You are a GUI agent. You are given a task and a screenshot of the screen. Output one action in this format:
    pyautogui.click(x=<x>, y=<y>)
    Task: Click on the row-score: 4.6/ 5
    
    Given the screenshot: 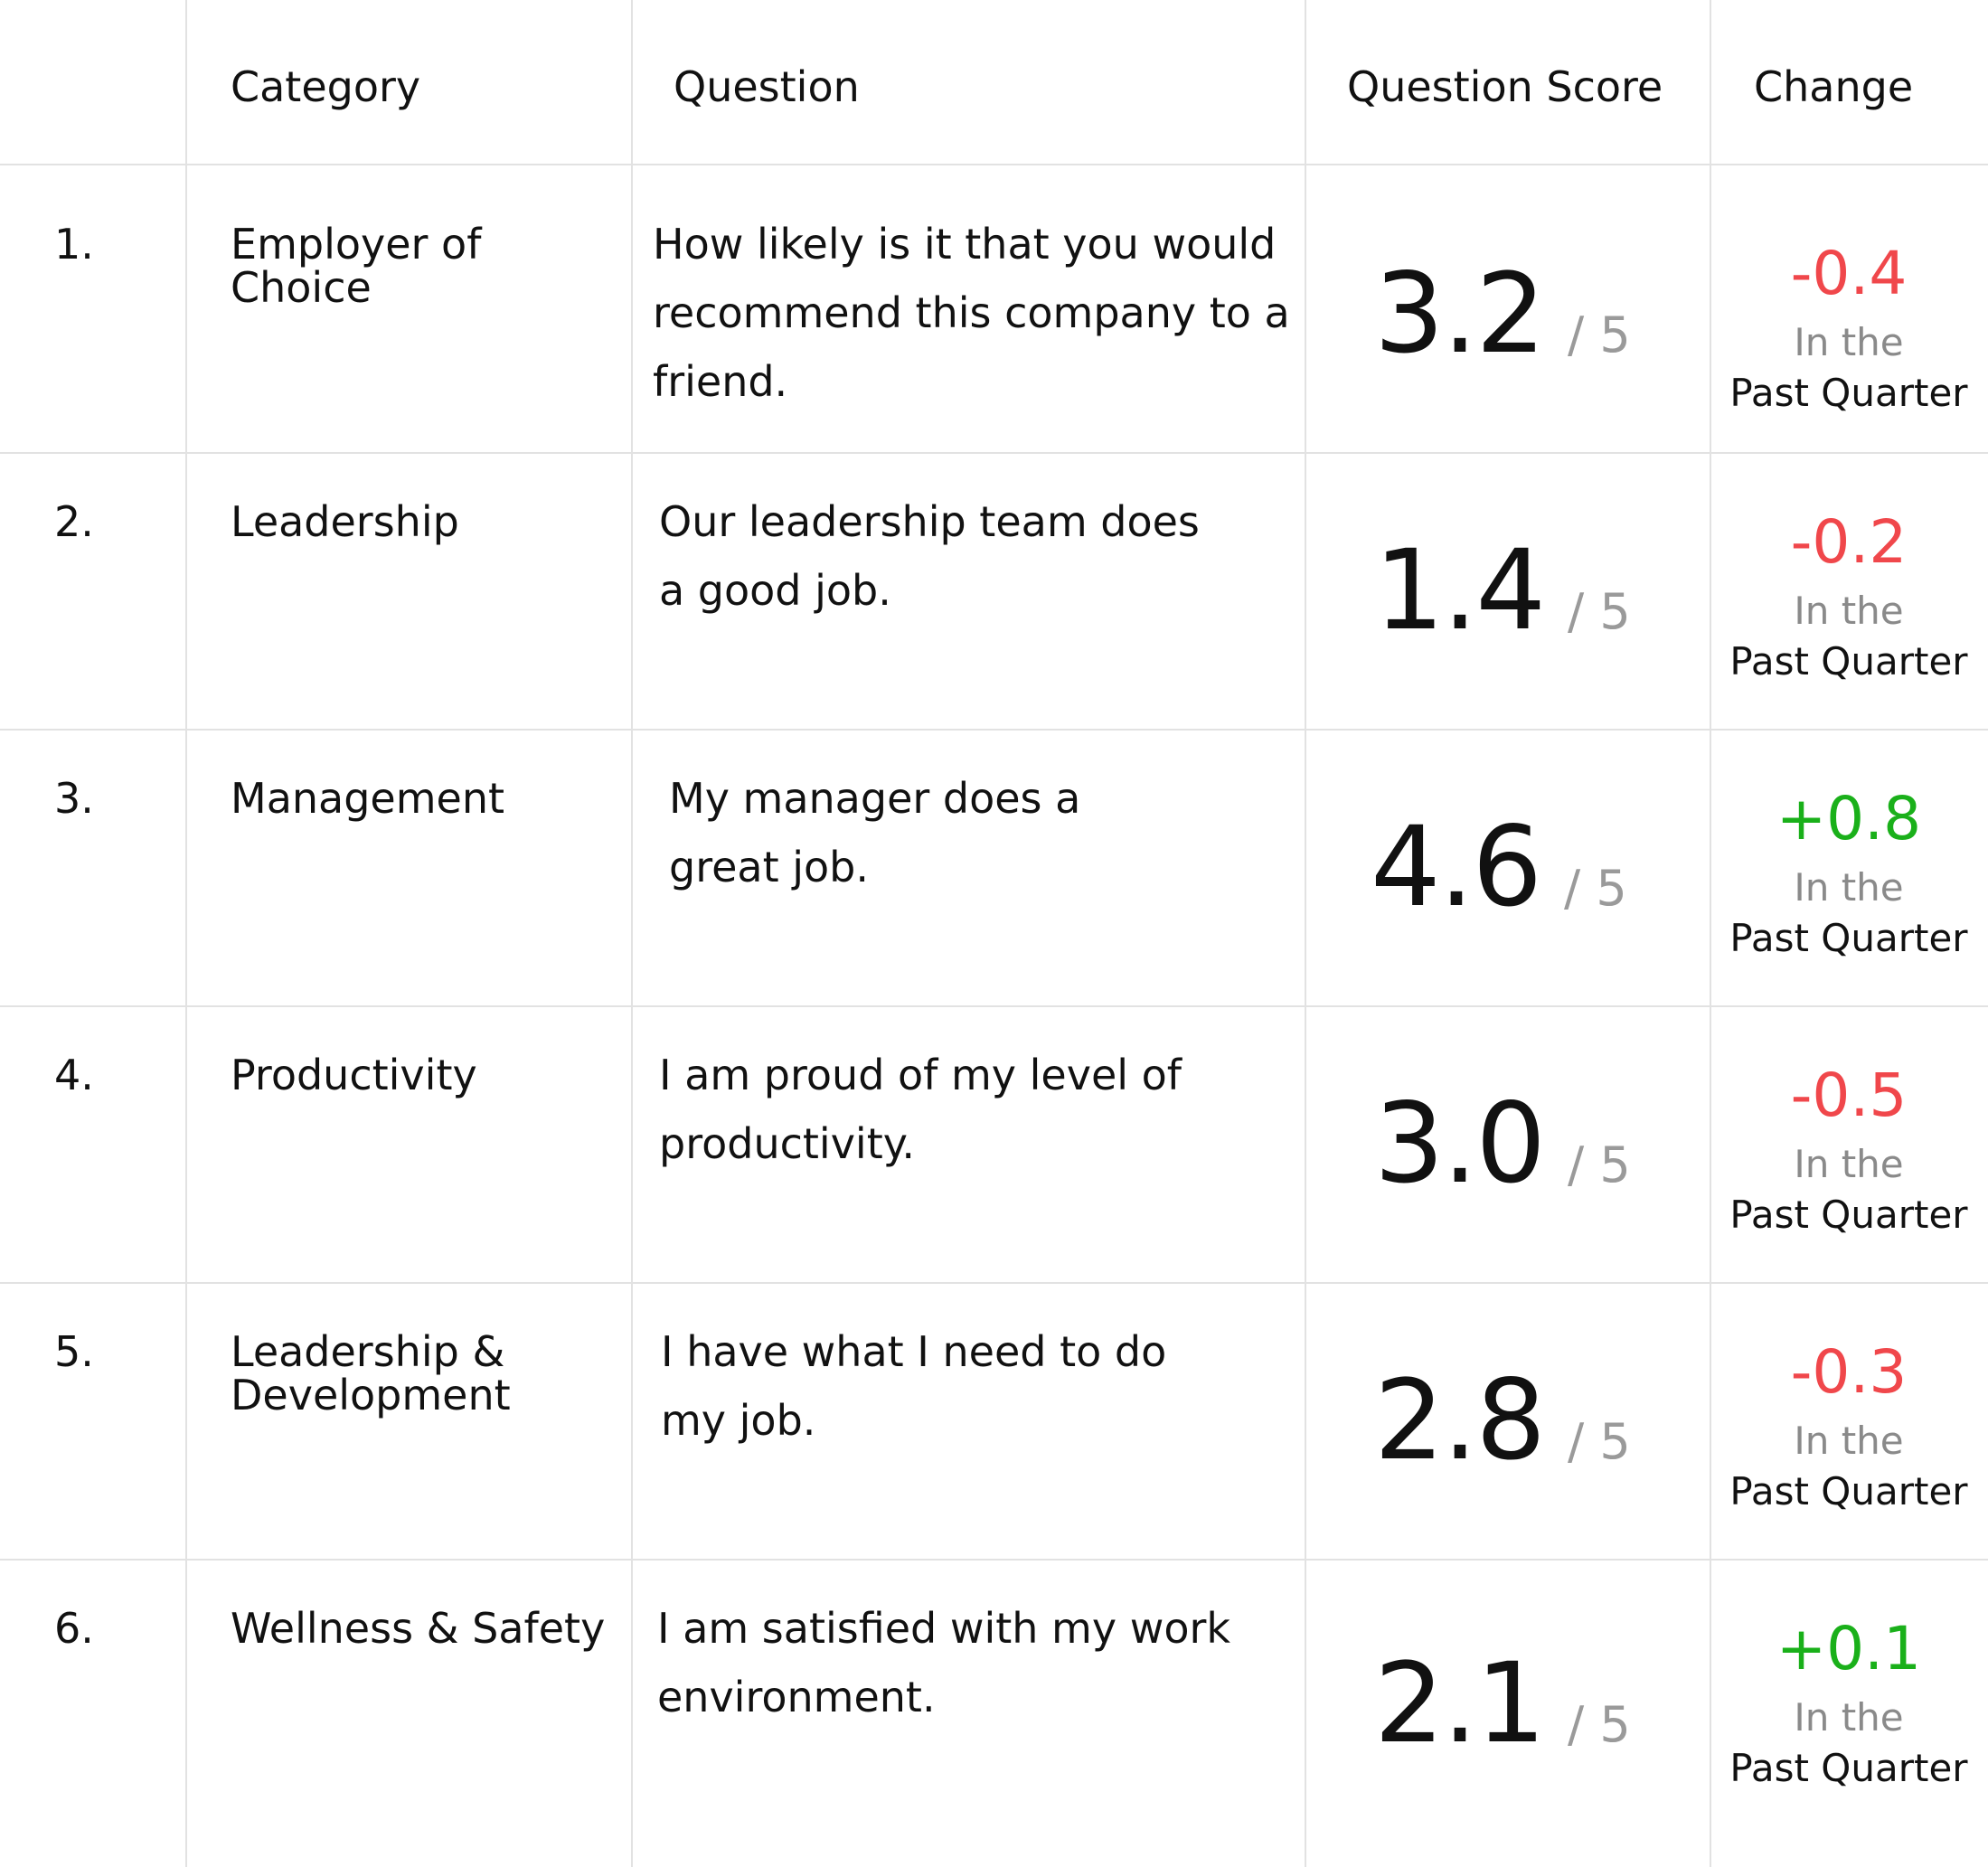 What is the action you would take?
    pyautogui.click(x=1499, y=867)
    